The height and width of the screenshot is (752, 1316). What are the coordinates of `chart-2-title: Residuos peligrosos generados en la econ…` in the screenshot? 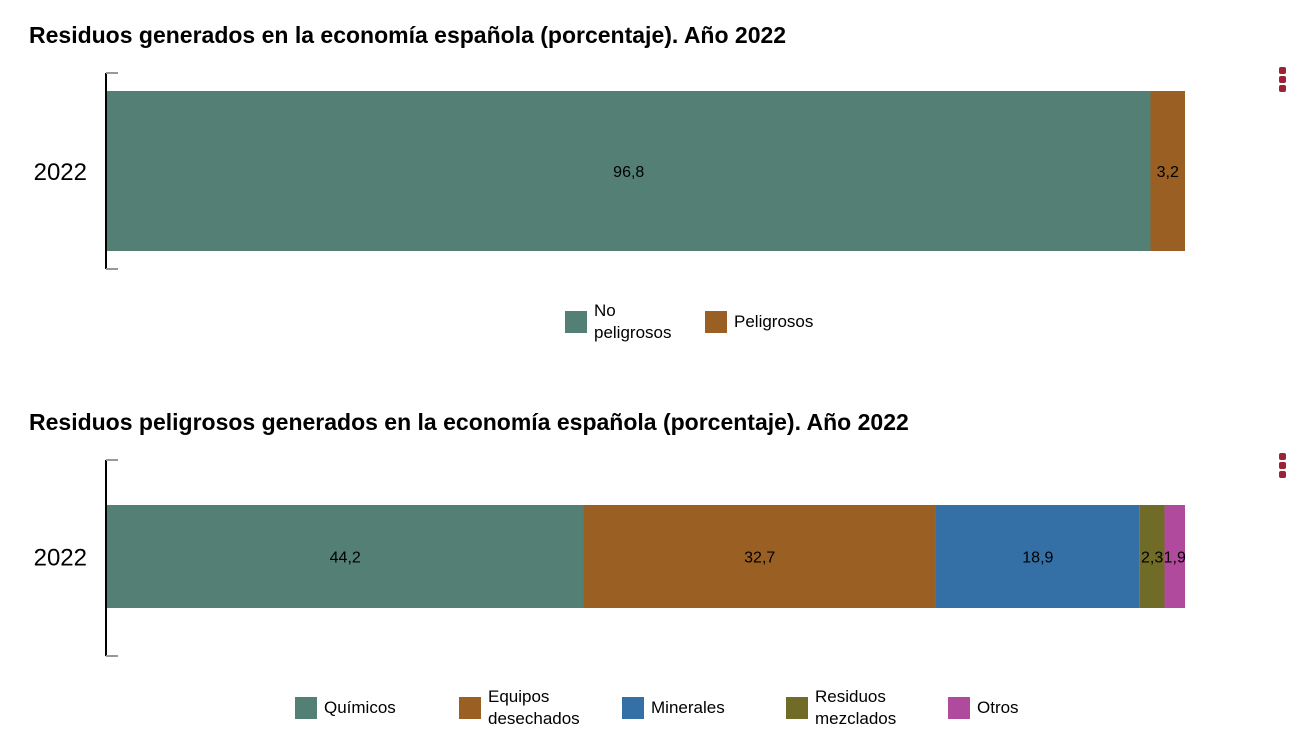 It's located at (469, 422).